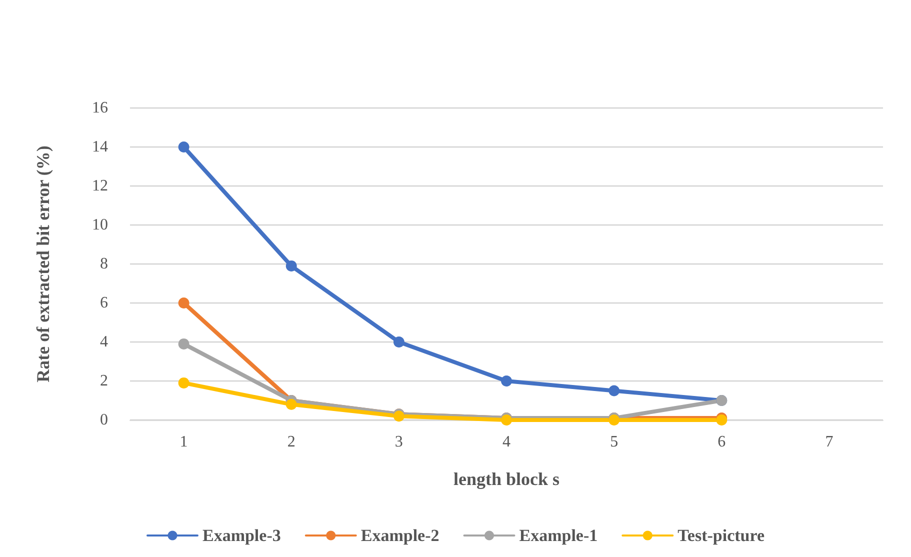  I want to click on legend-label: Example-1, so click(558, 535).